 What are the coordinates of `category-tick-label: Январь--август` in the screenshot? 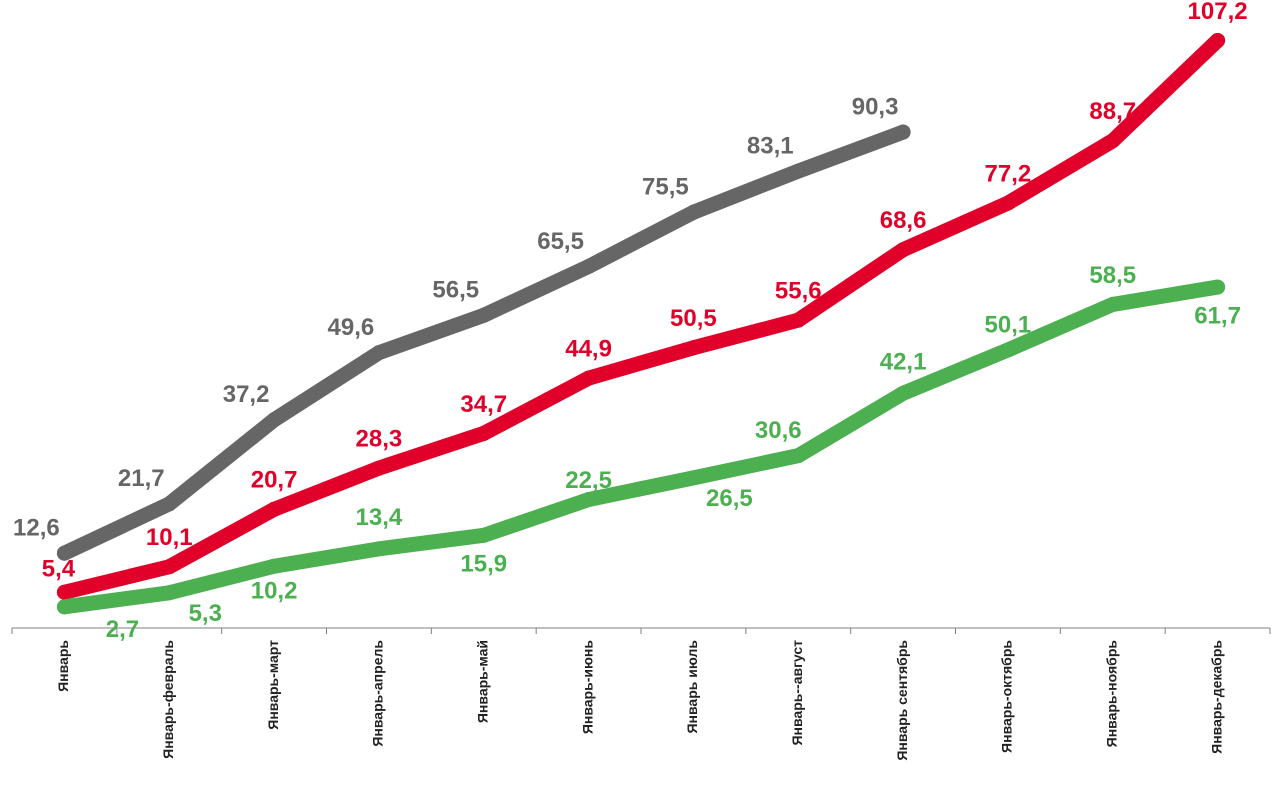 It's located at (797, 693).